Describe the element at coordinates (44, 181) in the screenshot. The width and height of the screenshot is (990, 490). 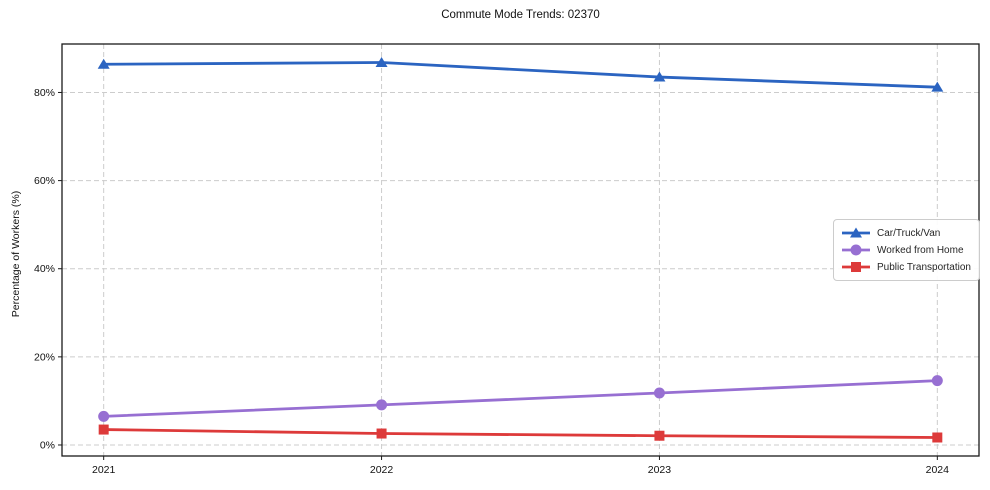
I see `y-tick-label: 60%` at that location.